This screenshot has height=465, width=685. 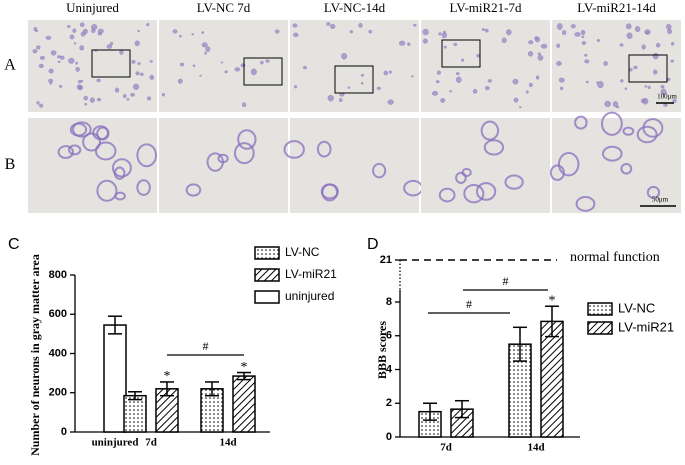 What do you see at coordinates (660, 200) in the screenshot?
I see `scale-label: 50μm` at bounding box center [660, 200].